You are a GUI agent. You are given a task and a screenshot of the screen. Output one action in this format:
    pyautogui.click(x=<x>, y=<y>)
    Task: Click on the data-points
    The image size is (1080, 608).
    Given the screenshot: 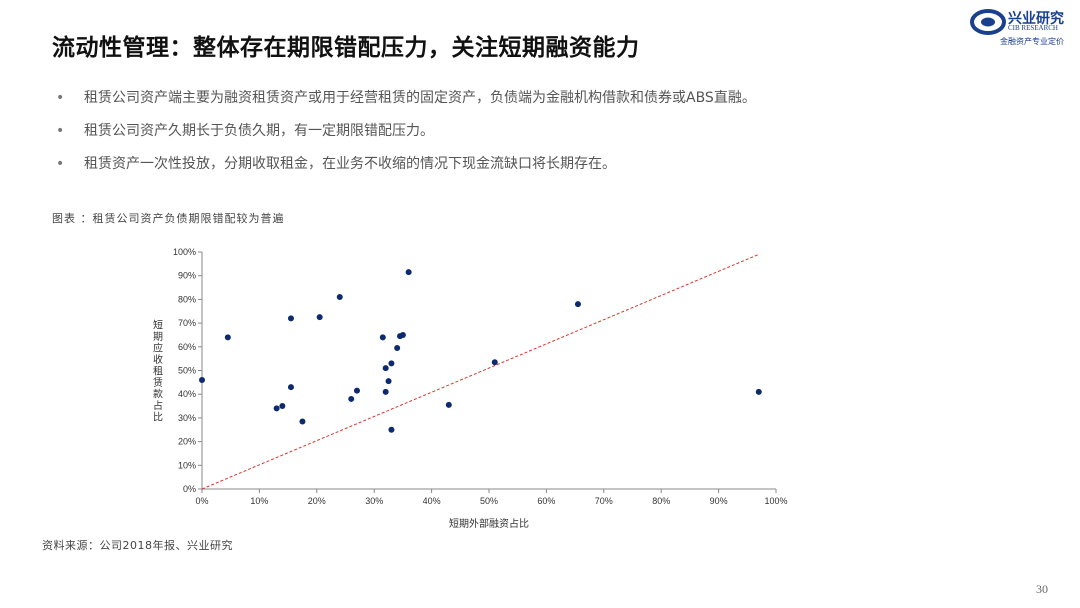 What is the action you would take?
    pyautogui.click(x=480, y=351)
    